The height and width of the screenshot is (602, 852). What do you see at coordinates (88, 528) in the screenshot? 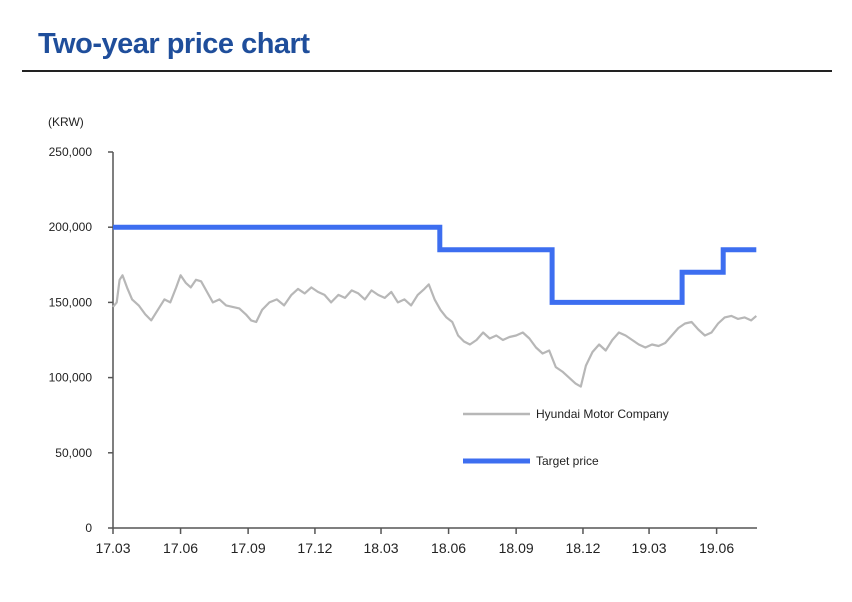
I see `y-tick-label: 0` at bounding box center [88, 528].